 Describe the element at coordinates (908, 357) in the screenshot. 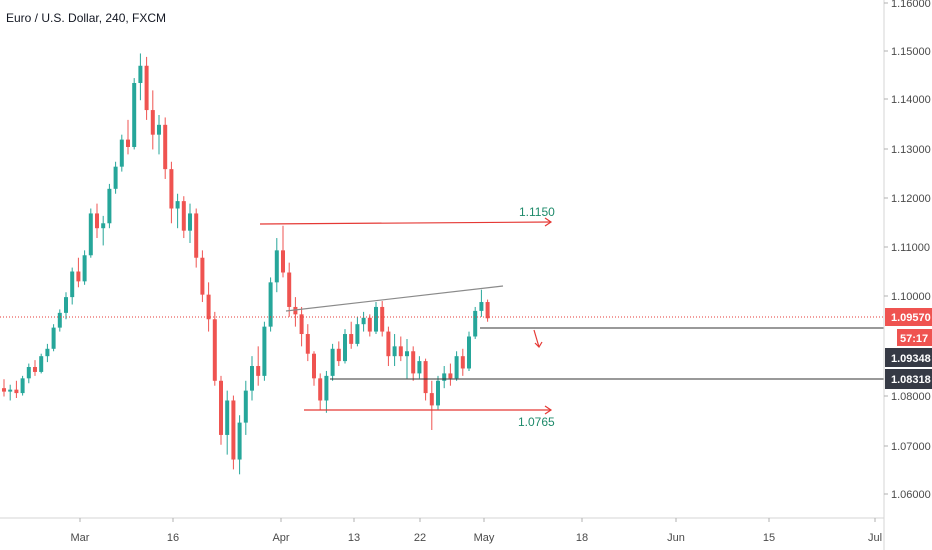

I see `level-tag-upper: 1.09348` at that location.